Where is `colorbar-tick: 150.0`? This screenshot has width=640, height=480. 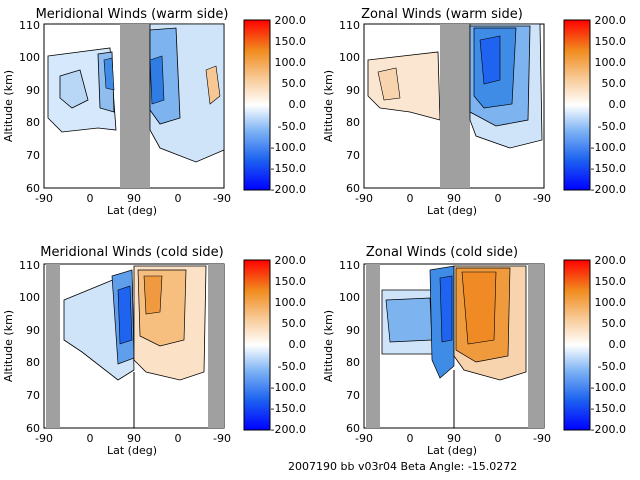 colorbar-tick: 150.0 is located at coordinates (291, 281).